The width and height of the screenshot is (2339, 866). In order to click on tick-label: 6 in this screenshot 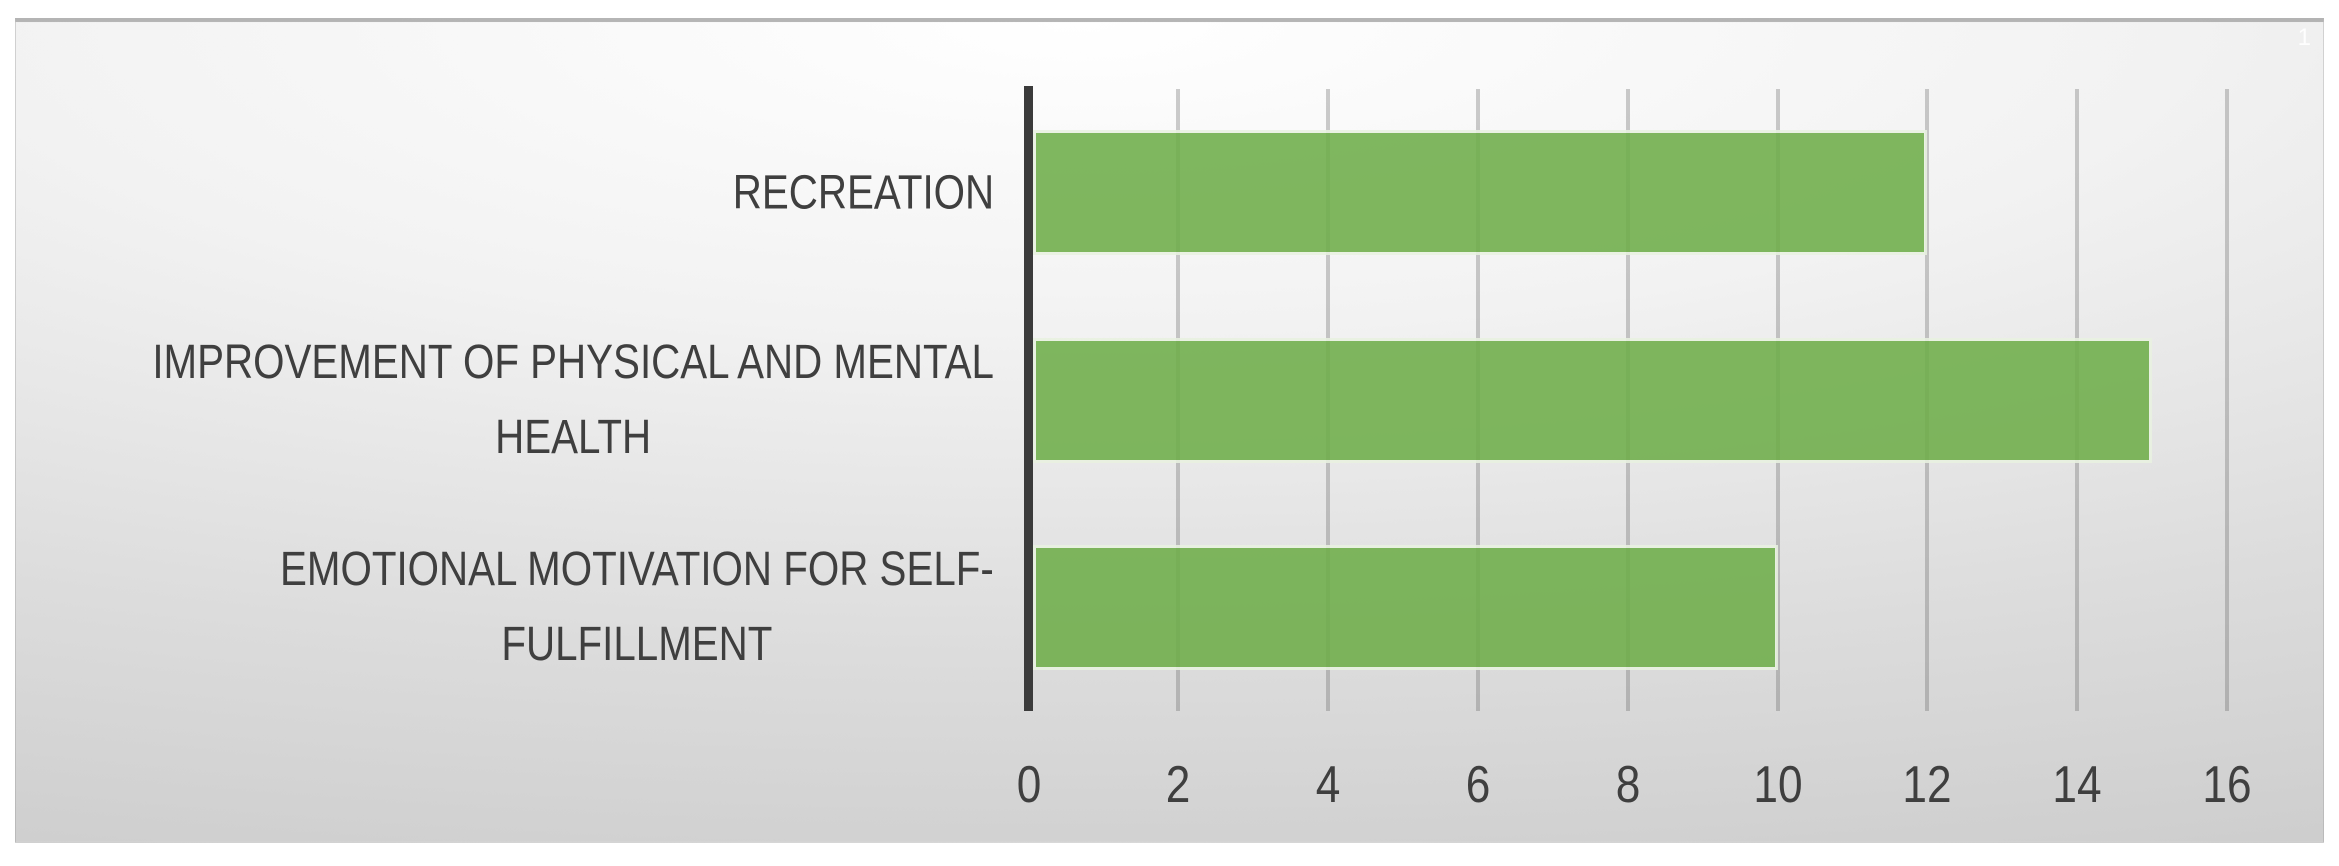, I will do `click(1478, 785)`.